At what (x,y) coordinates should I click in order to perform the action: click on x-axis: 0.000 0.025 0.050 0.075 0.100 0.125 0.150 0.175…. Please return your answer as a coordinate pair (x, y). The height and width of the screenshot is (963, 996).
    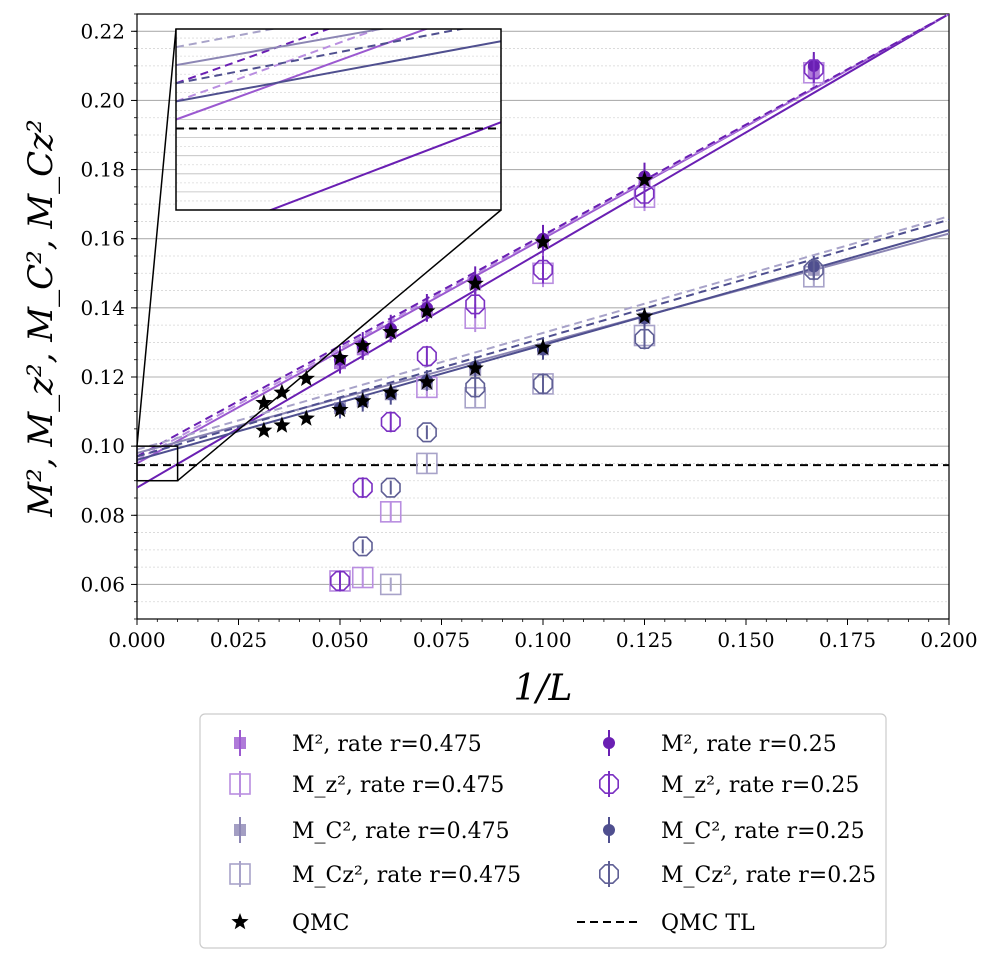
    Looking at the image, I should click on (543, 635).